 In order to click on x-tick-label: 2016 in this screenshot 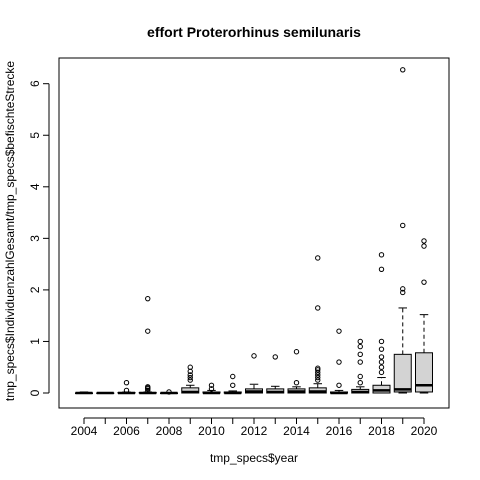, I will do `click(339, 431)`.